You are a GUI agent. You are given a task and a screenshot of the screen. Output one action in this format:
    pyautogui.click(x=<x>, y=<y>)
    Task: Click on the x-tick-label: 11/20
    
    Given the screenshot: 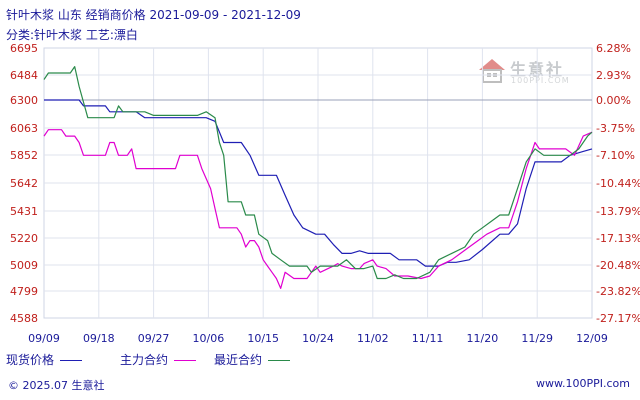 What is the action you would take?
    pyautogui.click(x=483, y=338)
    